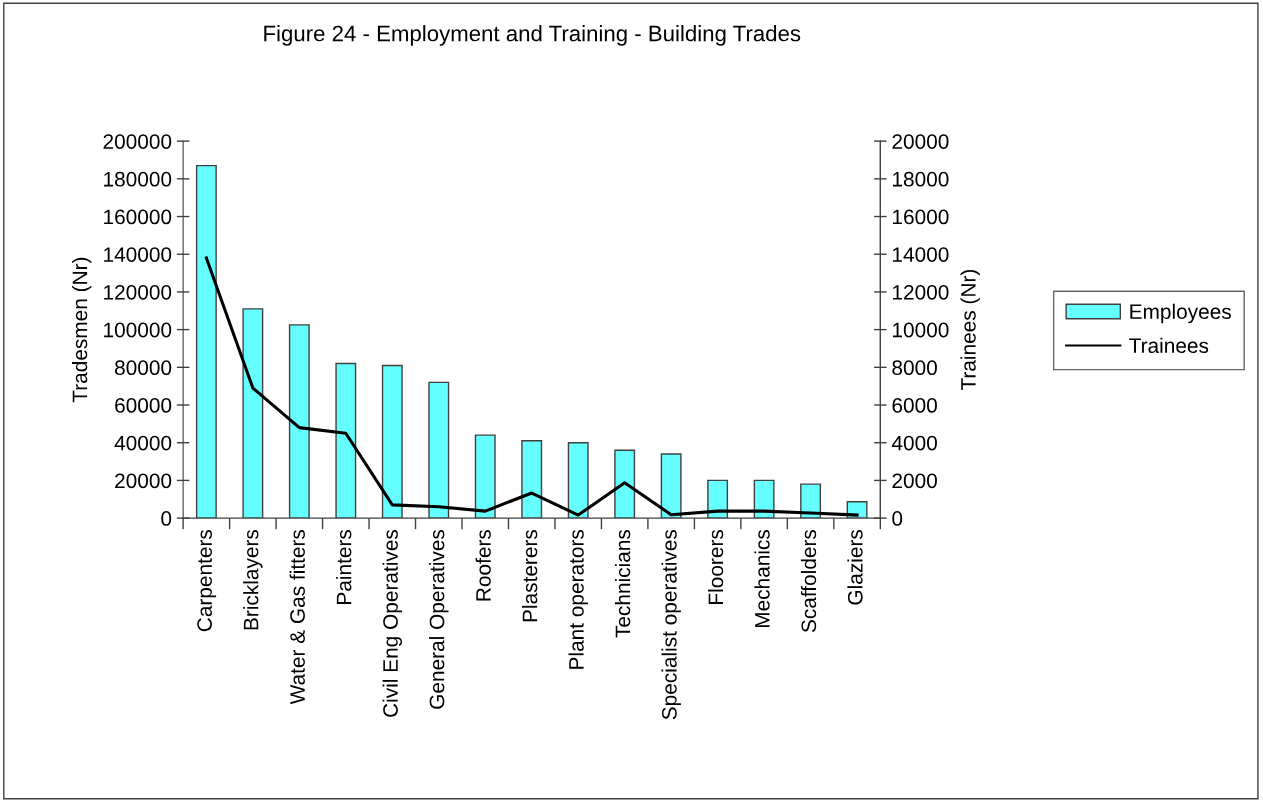 This screenshot has height=802, width=1263. I want to click on y2-tick-label: 4000, so click(914, 443).